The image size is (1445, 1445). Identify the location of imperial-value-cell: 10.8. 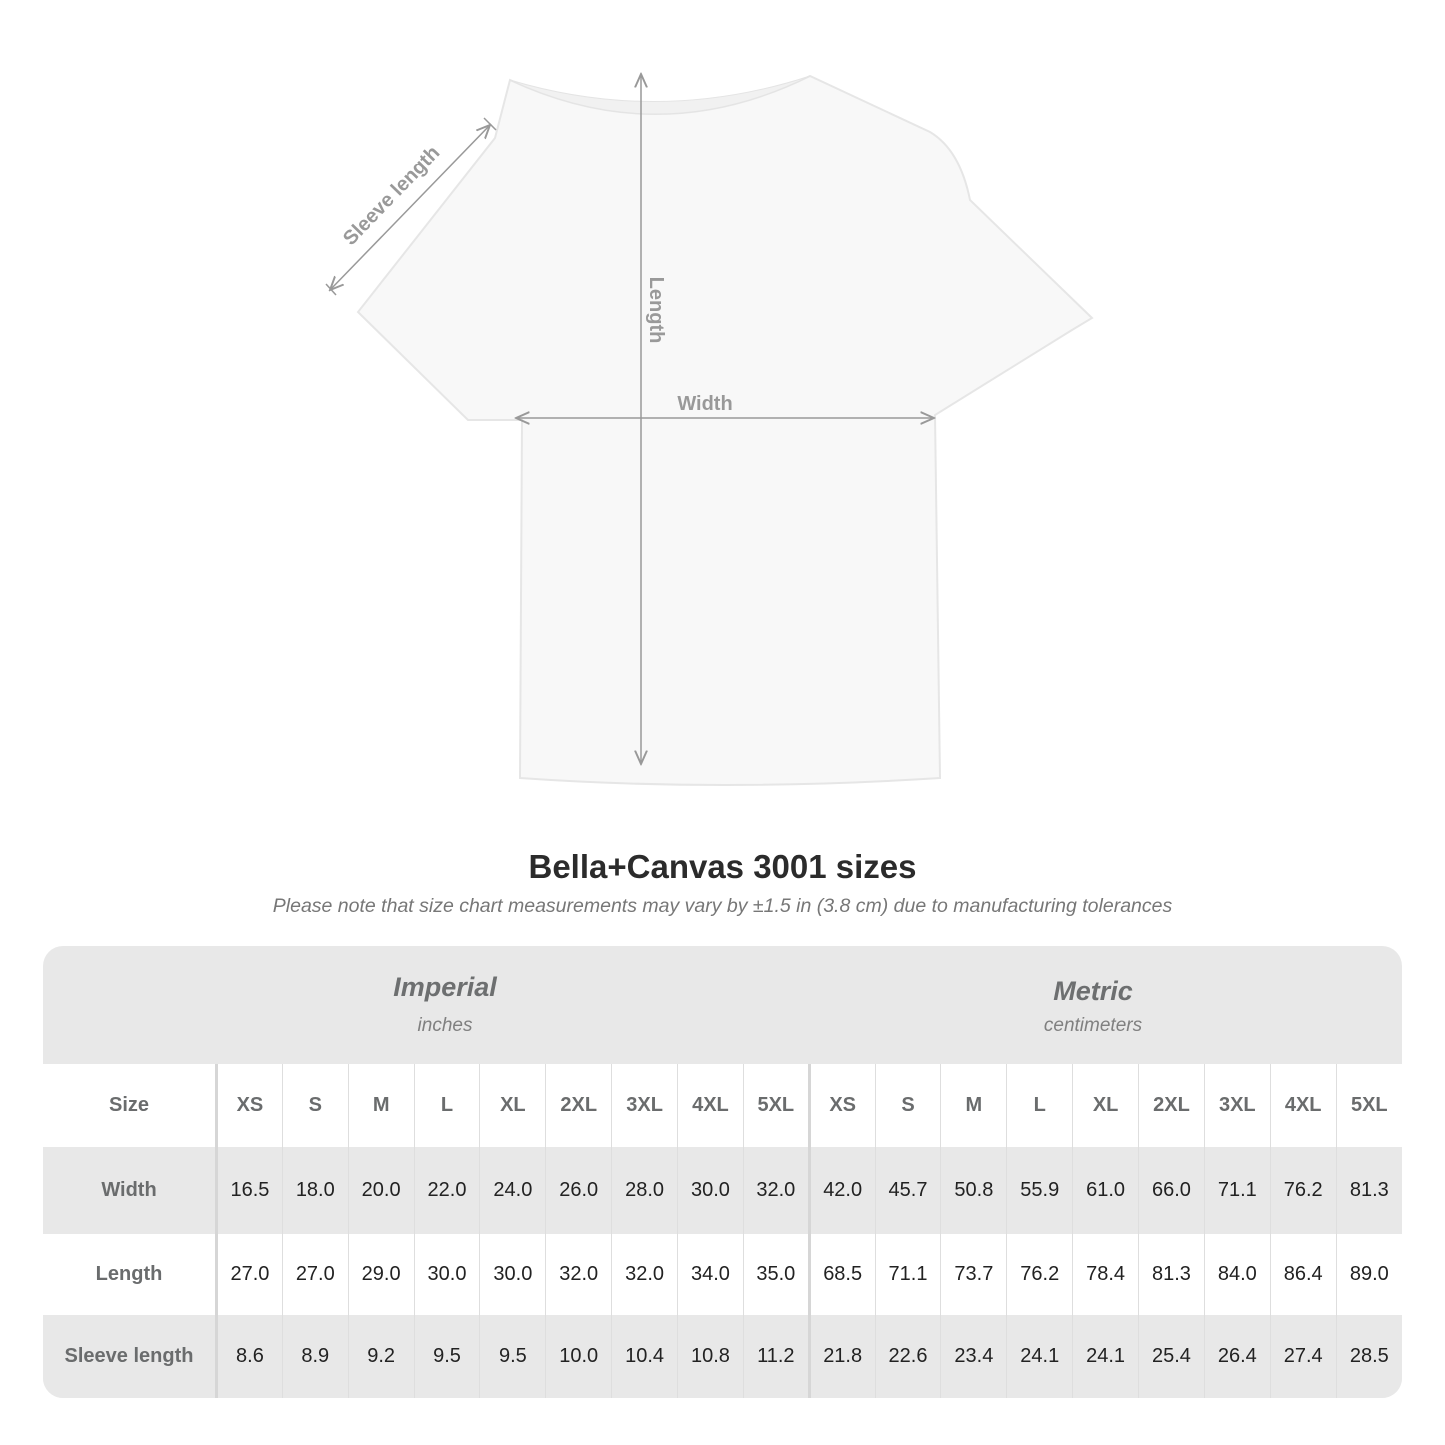
(710, 1356).